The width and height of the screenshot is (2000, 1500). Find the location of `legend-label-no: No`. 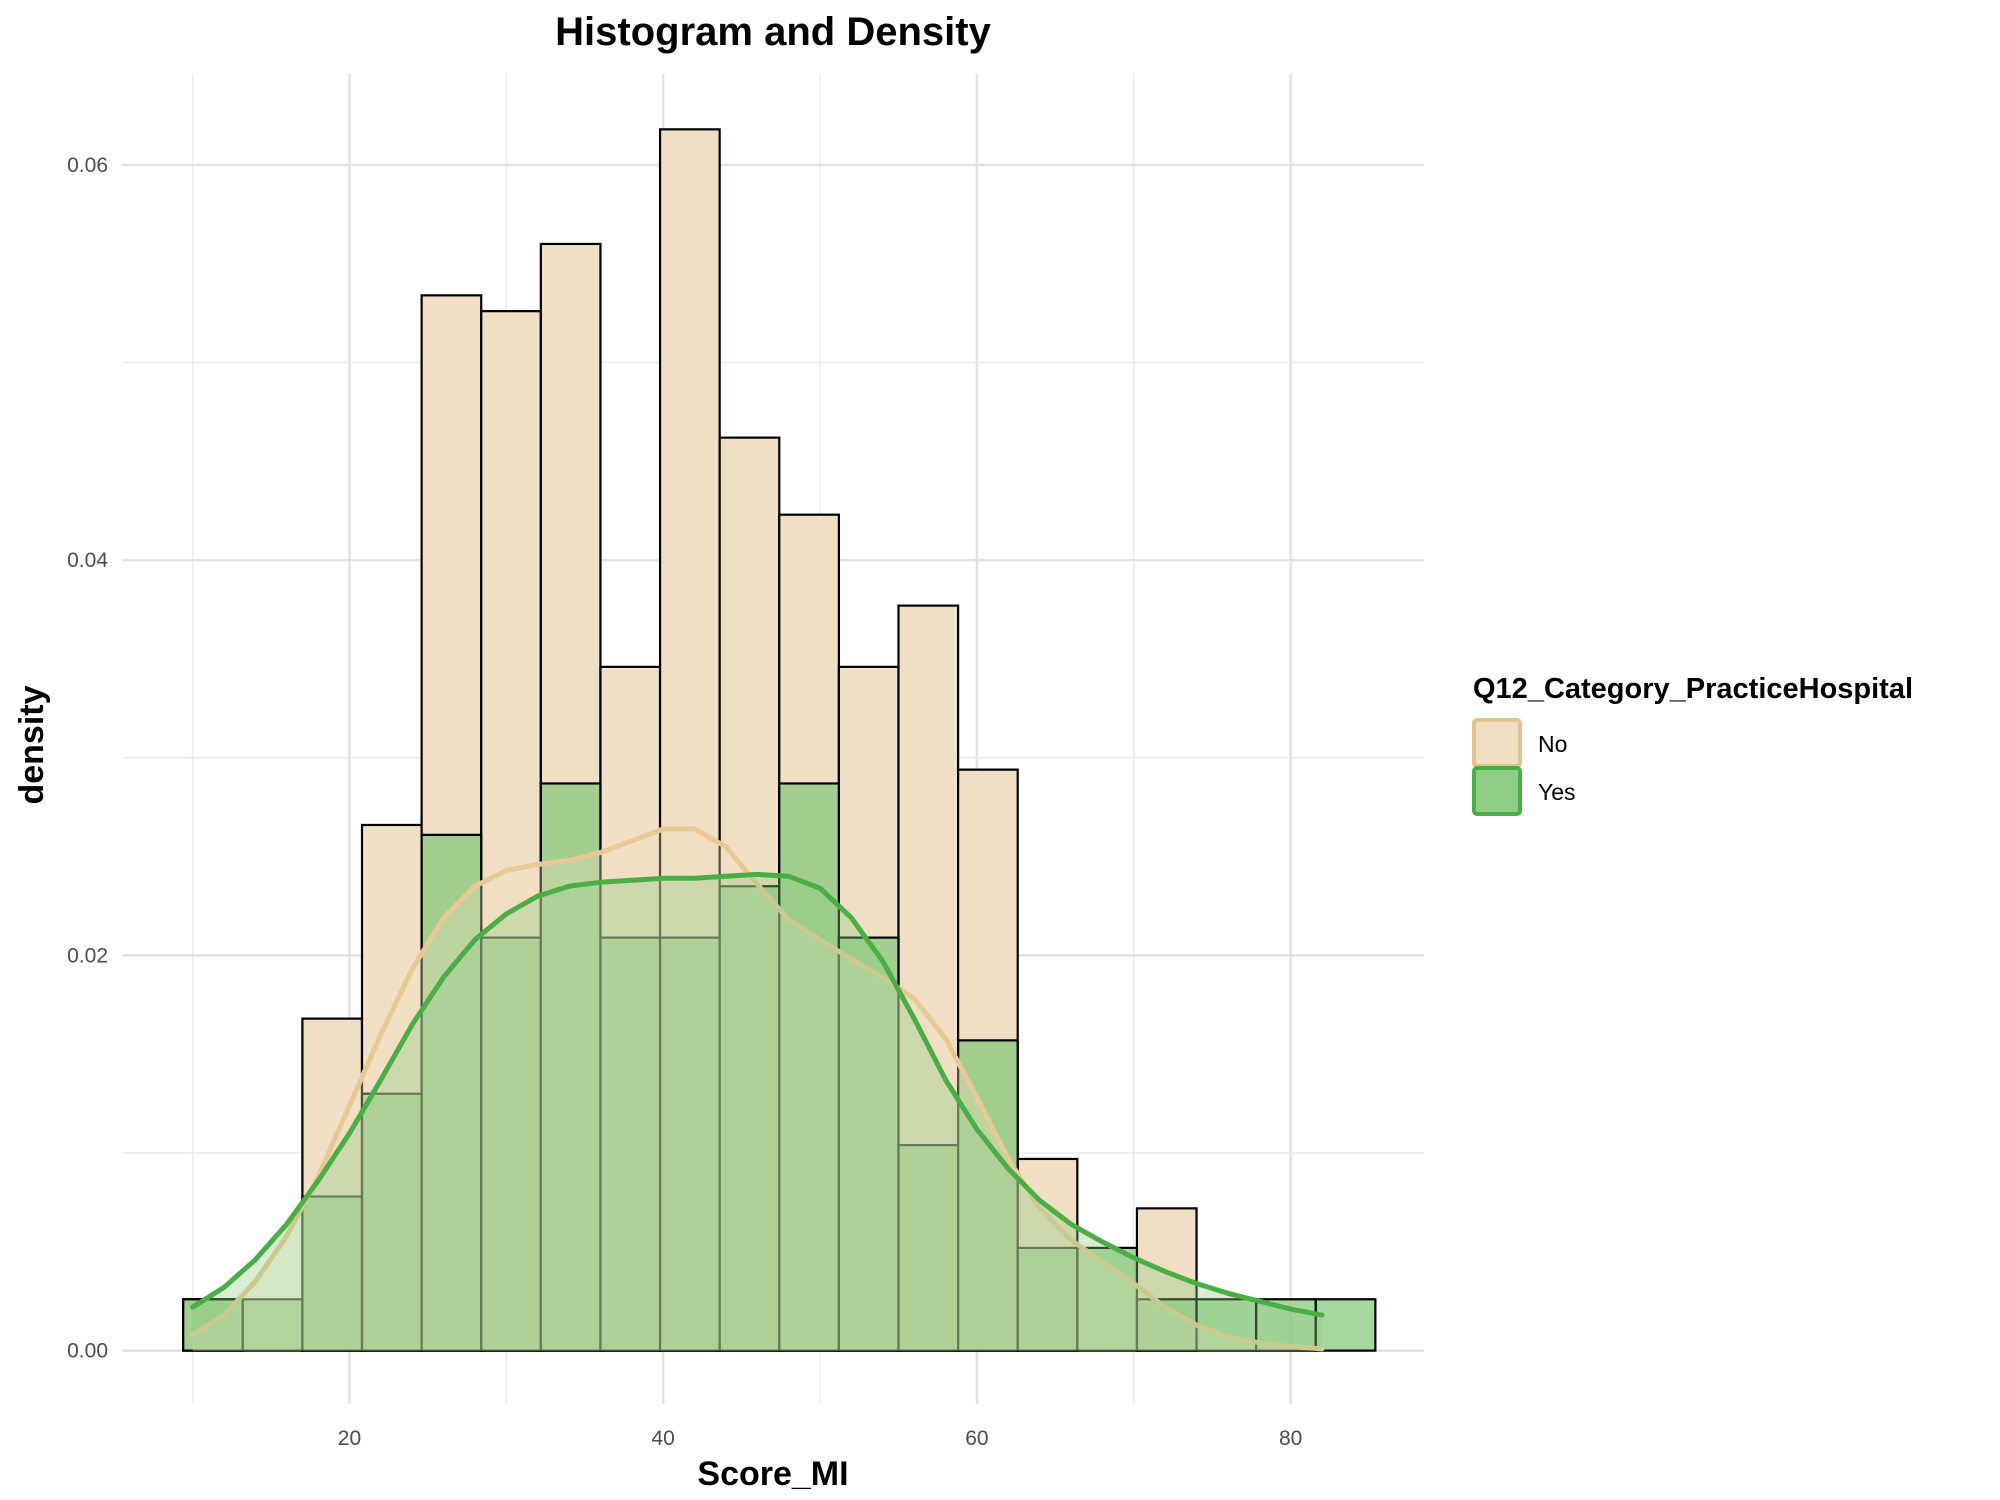

legend-label-no: No is located at coordinates (1552, 744).